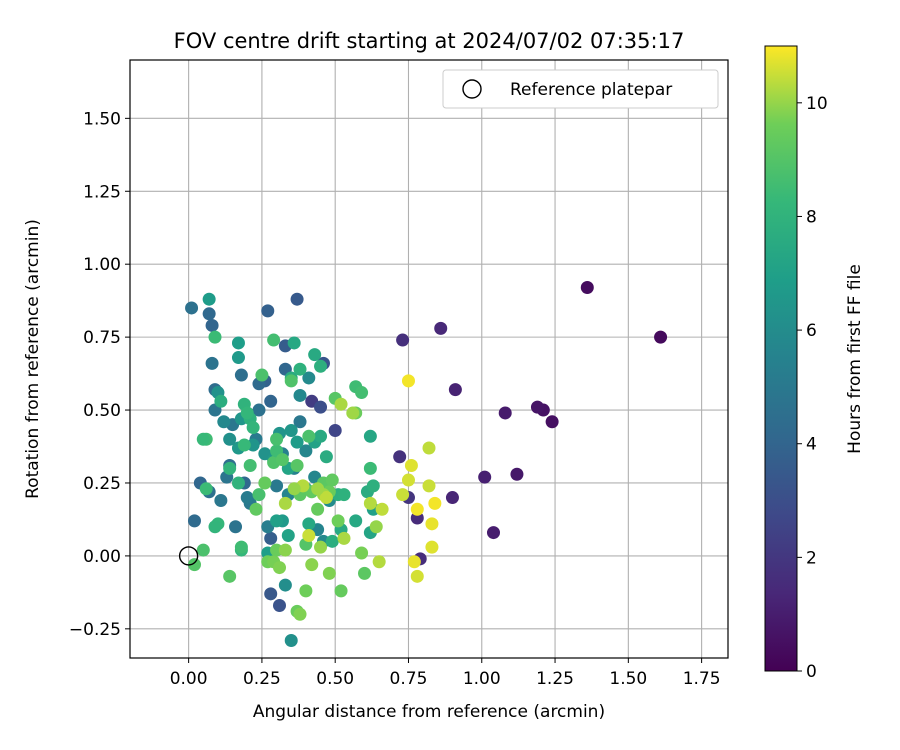 Image resolution: width=900 pixels, height=750 pixels. What do you see at coordinates (591, 90) in the screenshot?
I see `legend-label: Reference platepar` at bounding box center [591, 90].